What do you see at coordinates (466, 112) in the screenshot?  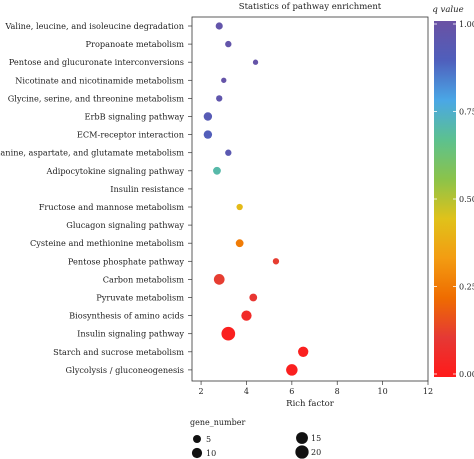 I see `colorbar-tick-label: 0.75` at bounding box center [466, 112].